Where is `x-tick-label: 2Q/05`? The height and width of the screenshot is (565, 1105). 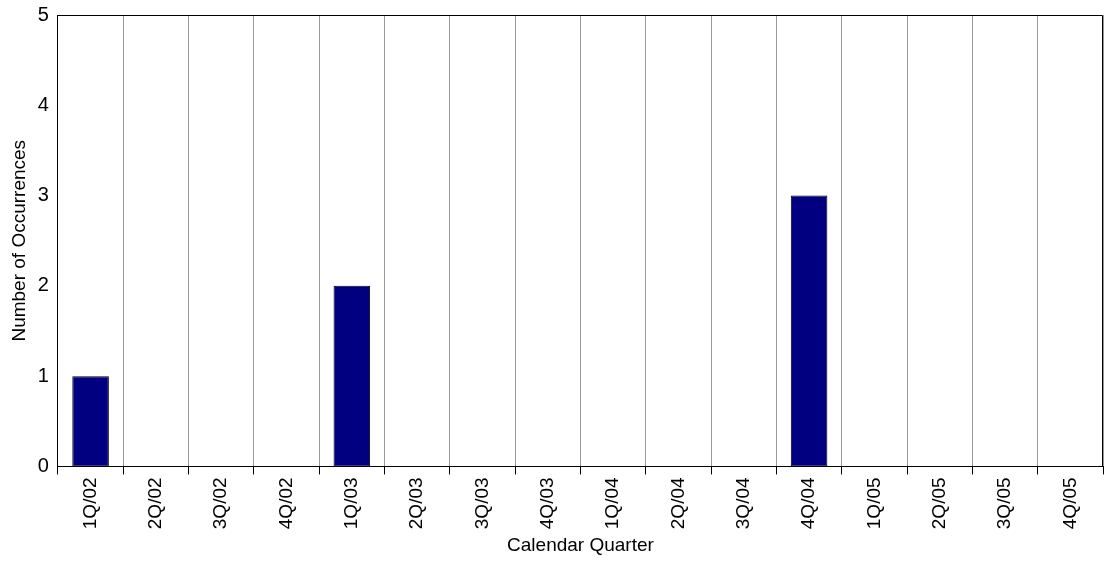 x-tick-label: 2Q/05 is located at coordinates (938, 503).